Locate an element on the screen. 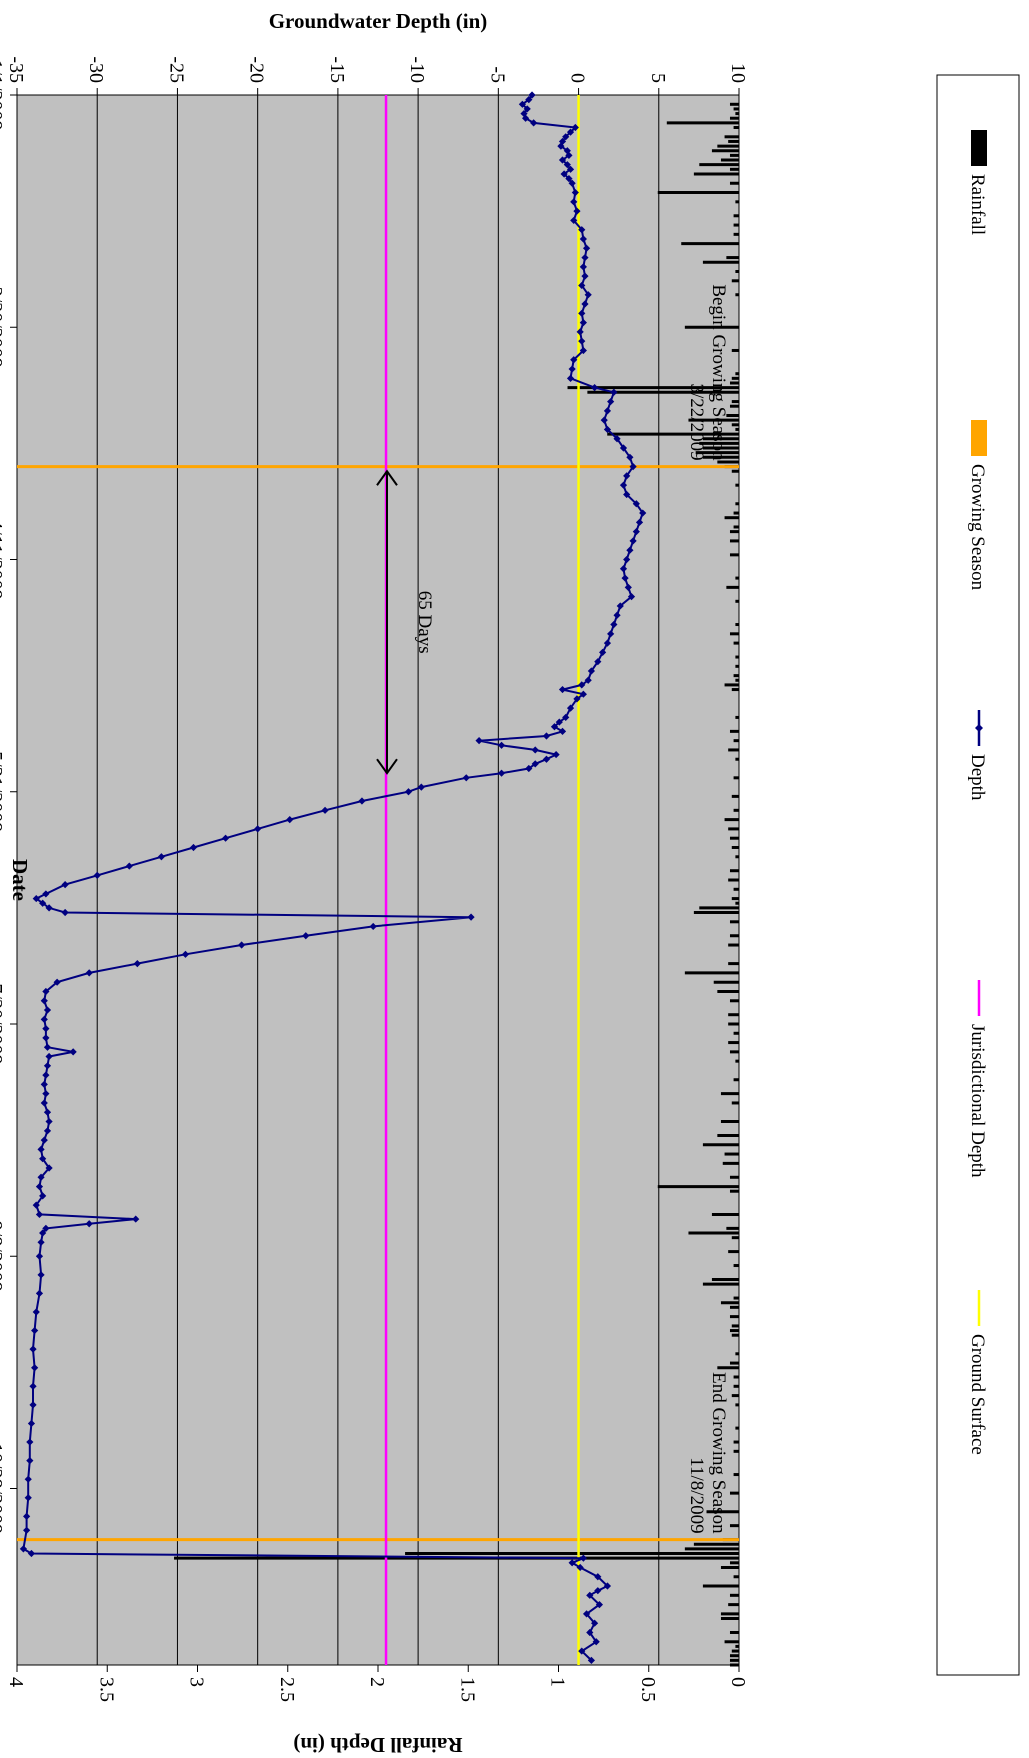 The image size is (1029, 1758). span-label: 65 Days is located at coordinates (424, 622).